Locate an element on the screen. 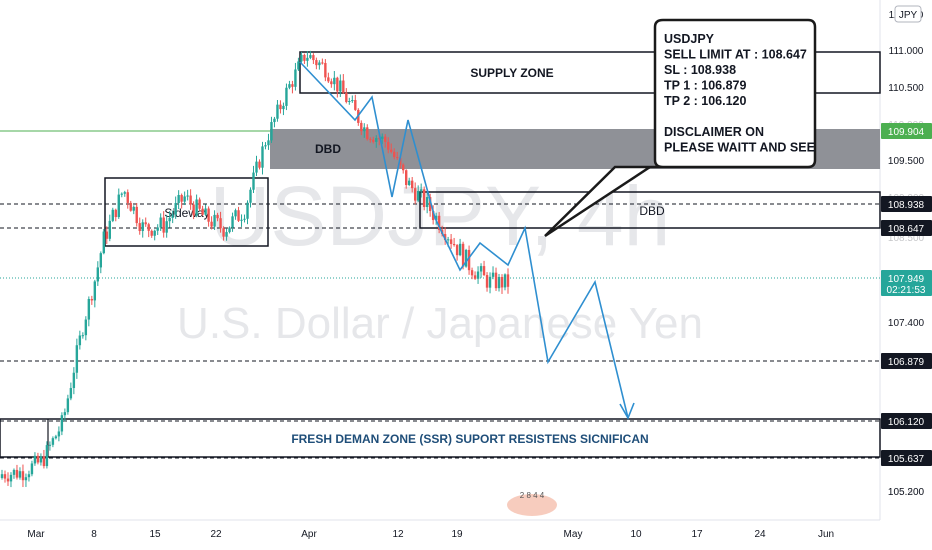  price-axis is located at coordinates (906, 260).